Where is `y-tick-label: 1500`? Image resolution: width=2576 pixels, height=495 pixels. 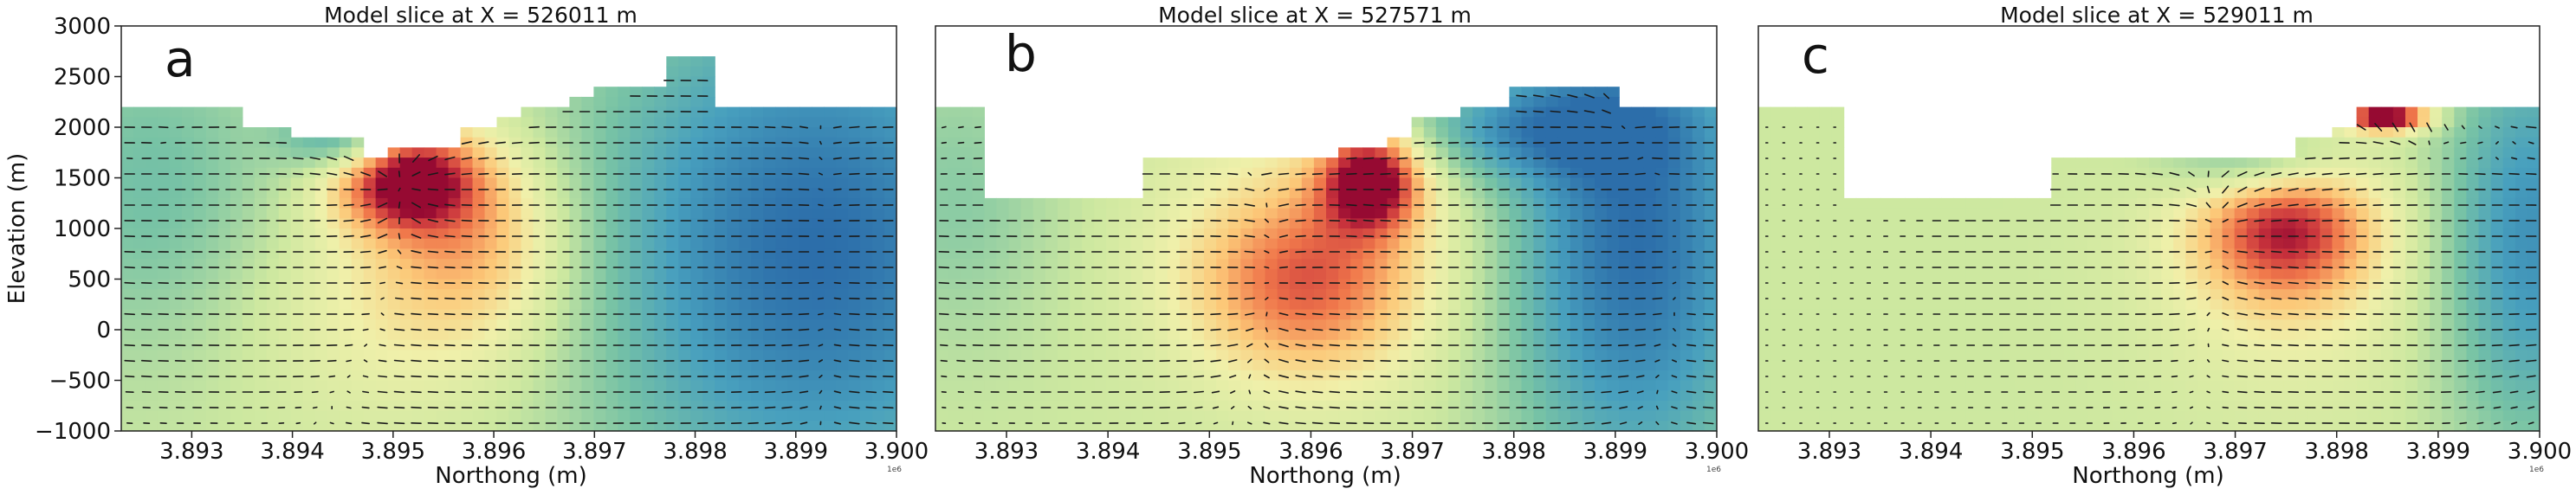
y-tick-label: 1500 is located at coordinates (82, 179).